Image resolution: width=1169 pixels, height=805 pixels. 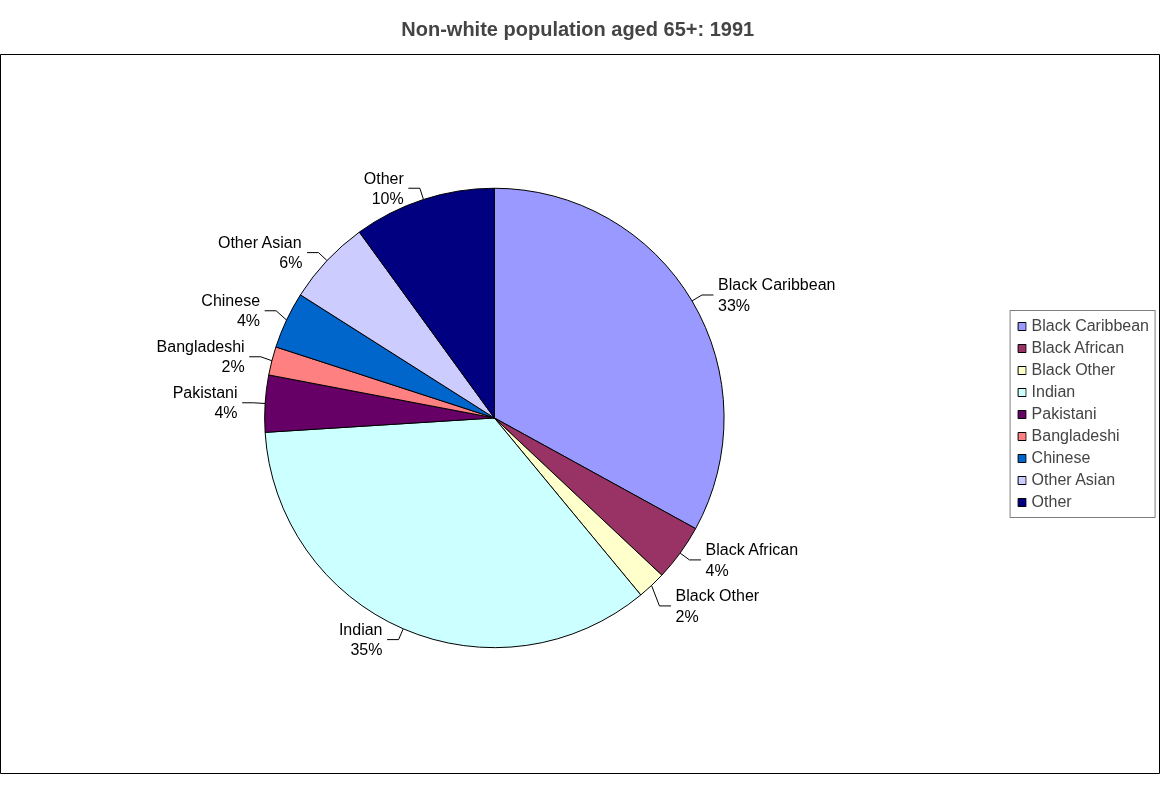 I want to click on slice-label: Pakistani, so click(x=205, y=393).